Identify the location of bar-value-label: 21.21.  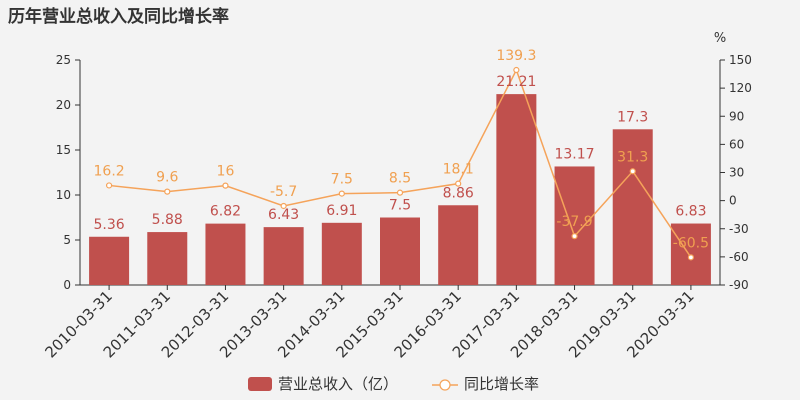
(516, 82).